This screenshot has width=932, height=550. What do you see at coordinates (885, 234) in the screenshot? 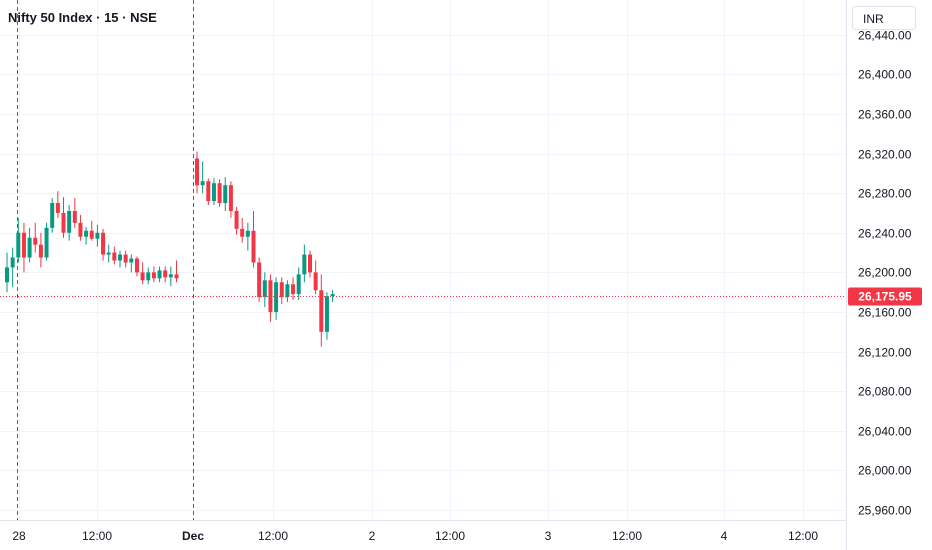
I see `price-tick-label: 26,240.00` at bounding box center [885, 234].